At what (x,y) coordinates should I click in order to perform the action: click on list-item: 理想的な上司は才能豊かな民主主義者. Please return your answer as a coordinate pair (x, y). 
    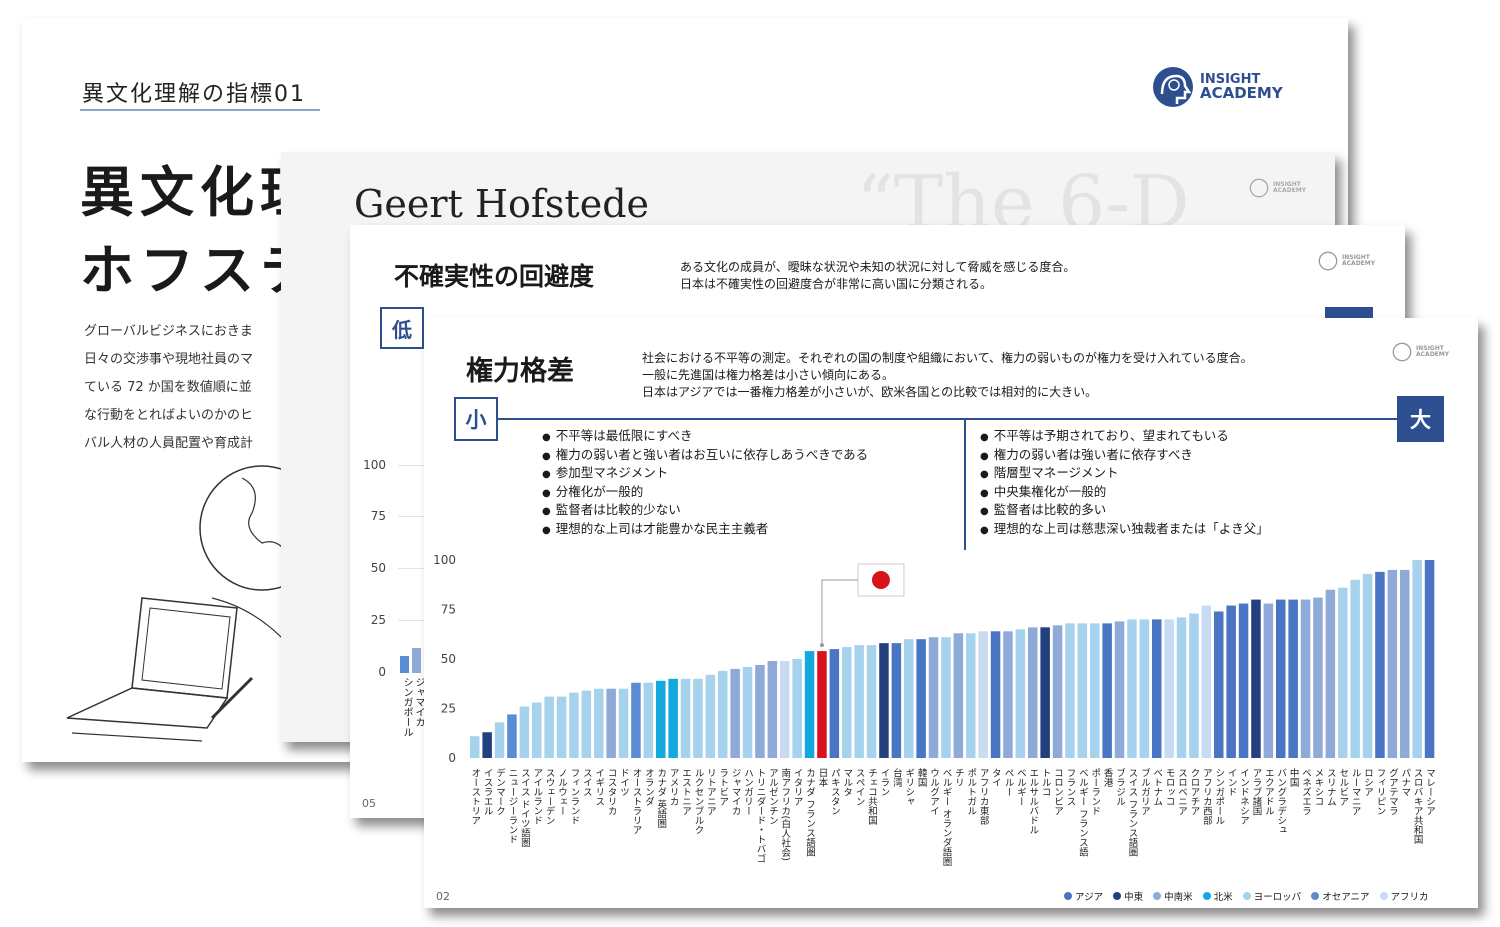
    Looking at the image, I should click on (705, 530).